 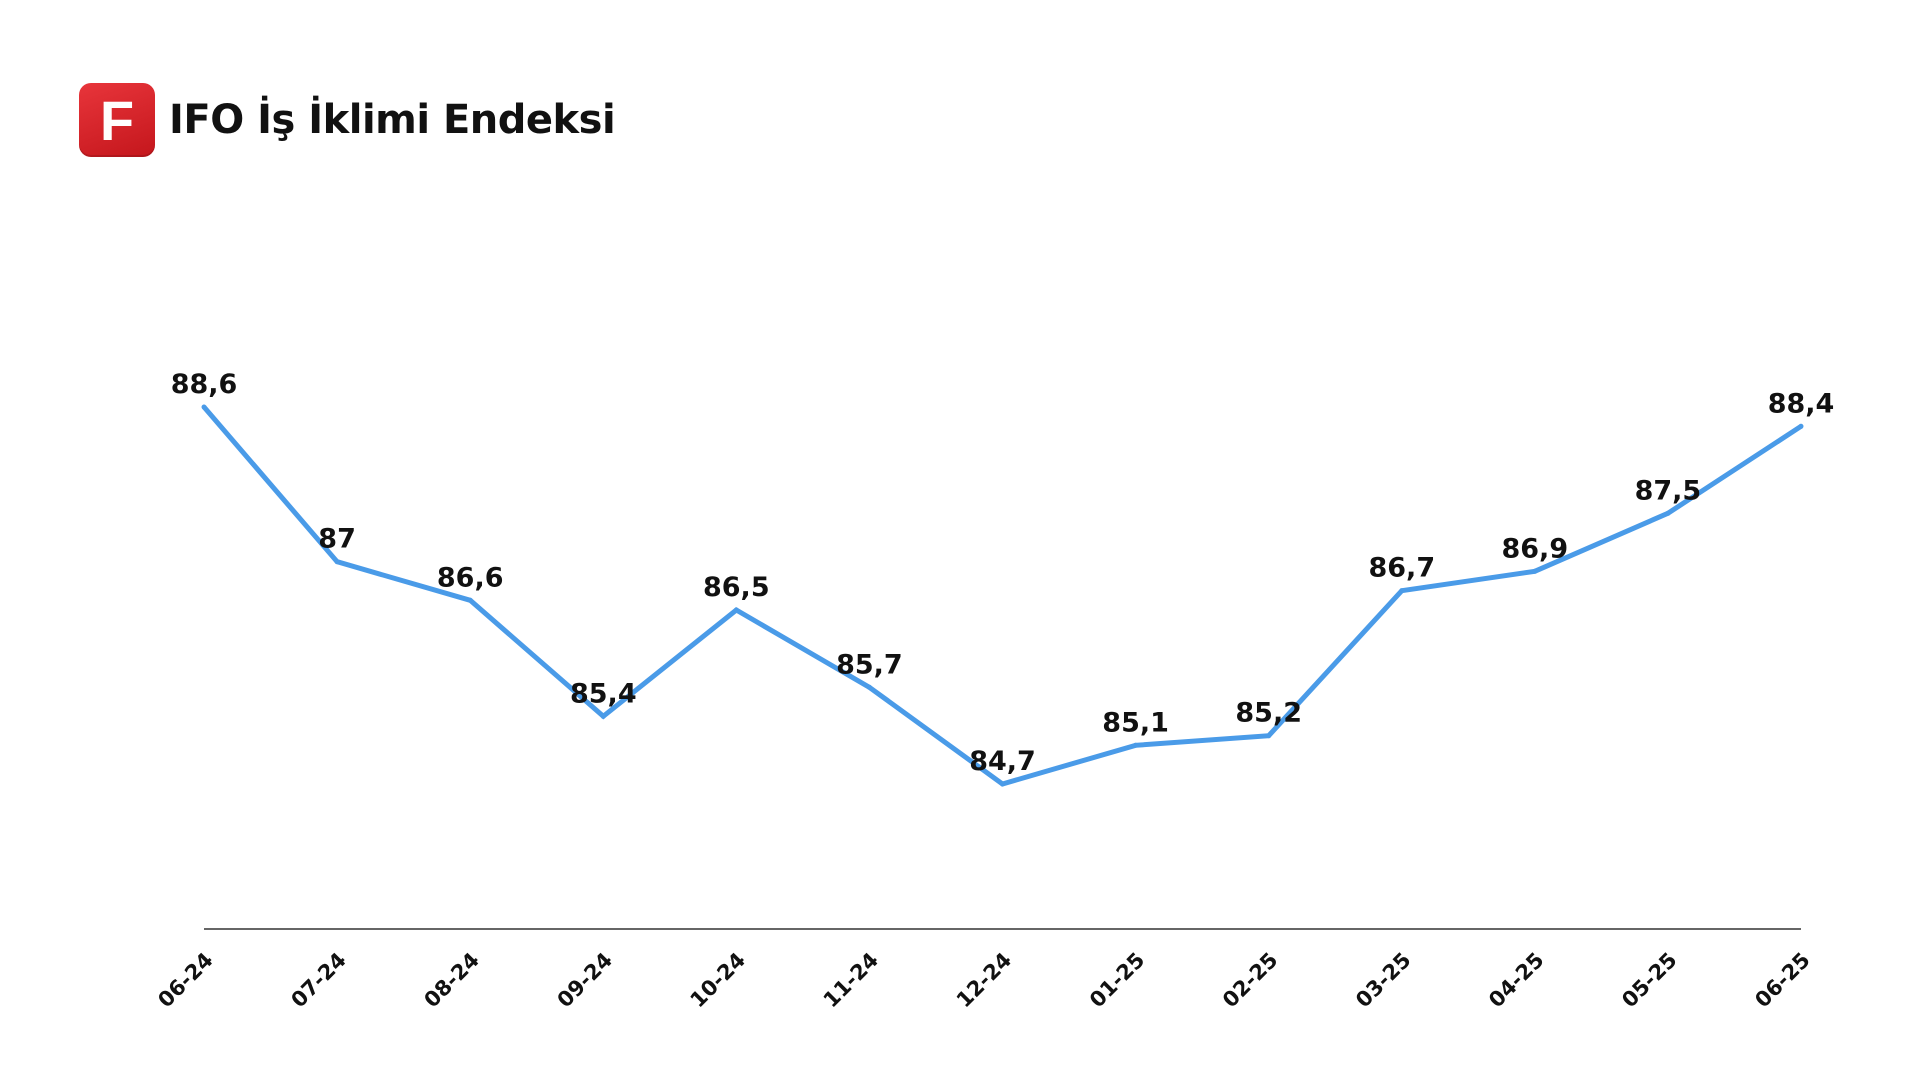 What do you see at coordinates (1250, 980) in the screenshot?
I see `x-tick-label: 02-25` at bounding box center [1250, 980].